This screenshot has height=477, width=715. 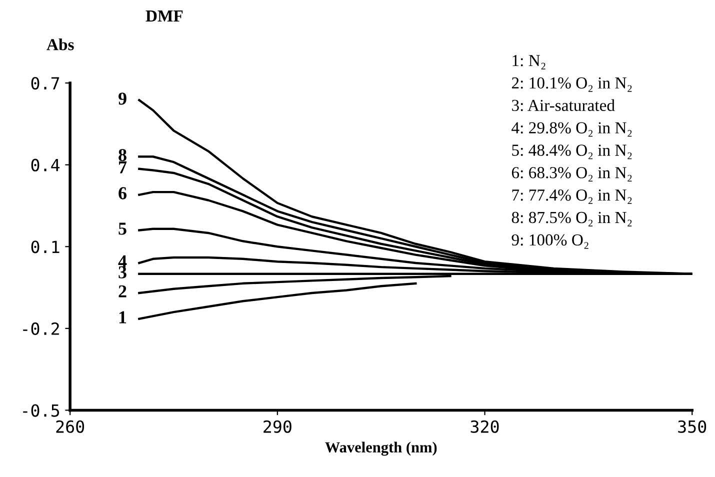 What do you see at coordinates (45, 247) in the screenshot?
I see `y-tick-label: 0.1` at bounding box center [45, 247].